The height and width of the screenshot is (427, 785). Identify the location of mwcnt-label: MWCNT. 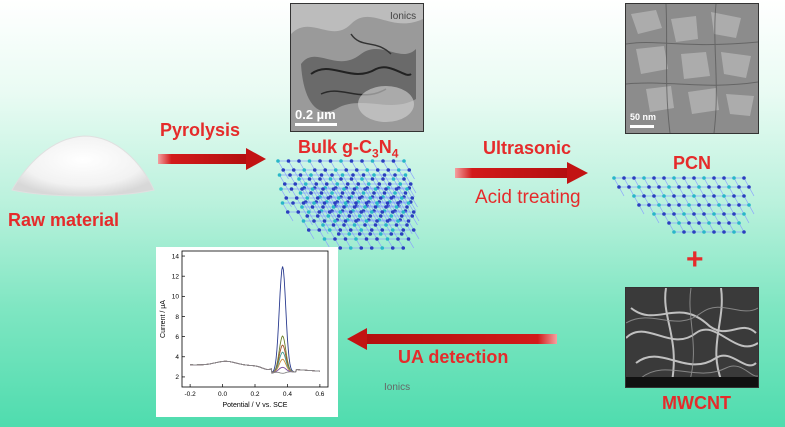
(696, 403).